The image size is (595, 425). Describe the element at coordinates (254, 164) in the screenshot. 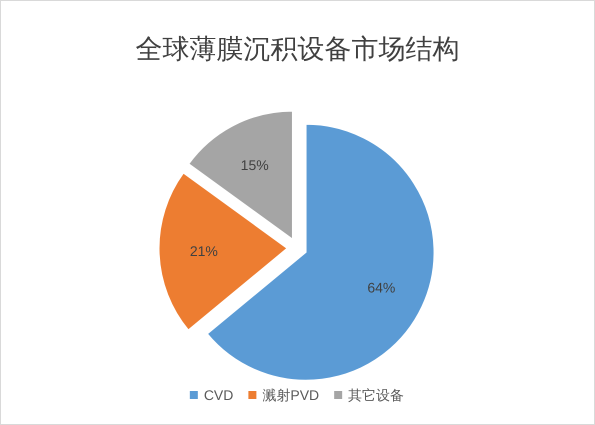

I see `data-label: 15%` at that location.